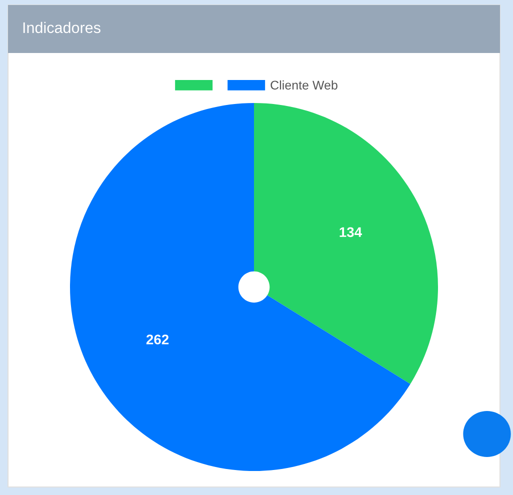 This screenshot has width=513, height=495. What do you see at coordinates (351, 232) in the screenshot?
I see `data-label: 134` at bounding box center [351, 232].